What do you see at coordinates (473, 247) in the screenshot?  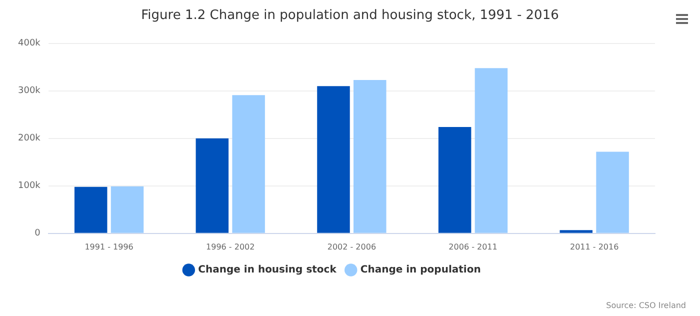 I see `x-tick-label: 2006 - 2011` at bounding box center [473, 247].